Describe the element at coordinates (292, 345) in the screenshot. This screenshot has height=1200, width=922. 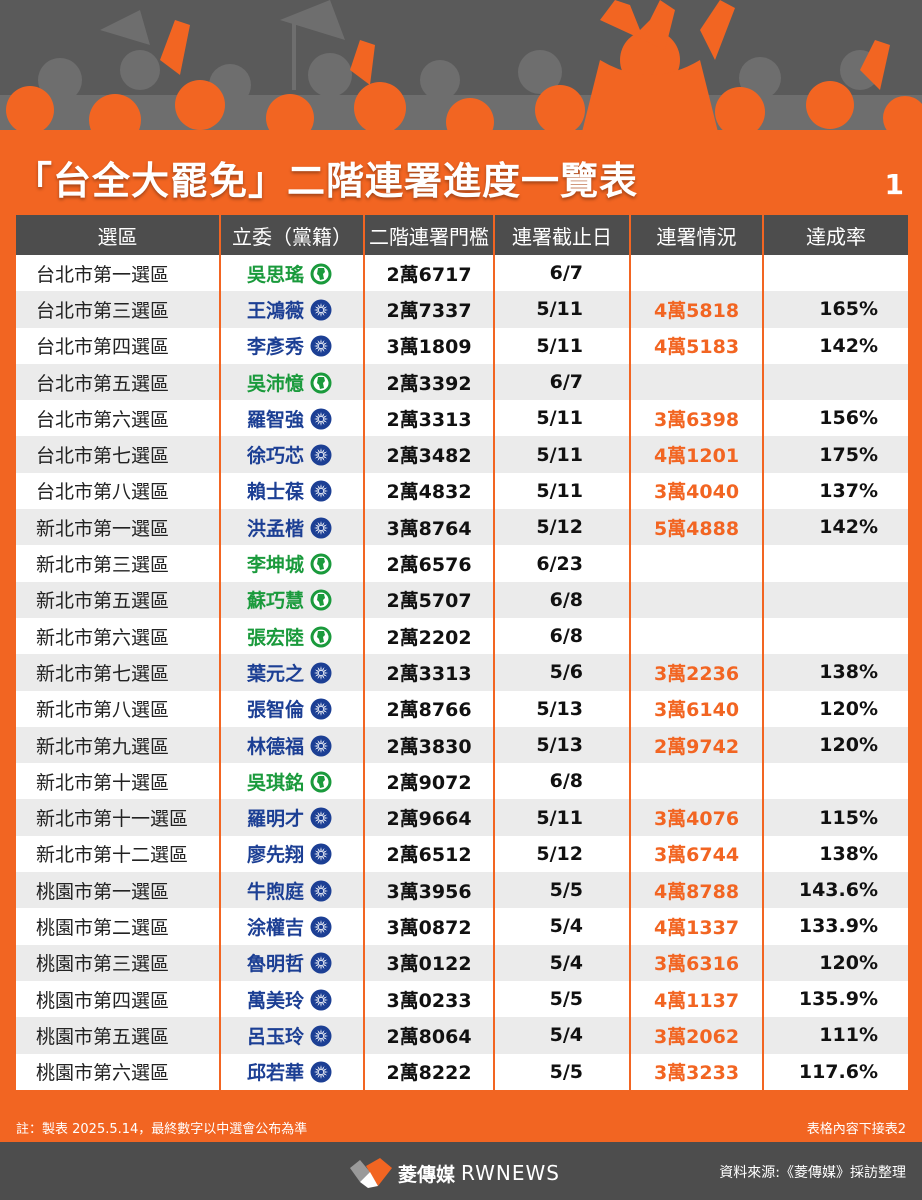
I see `legislator-cell: 李彥秀` at that location.